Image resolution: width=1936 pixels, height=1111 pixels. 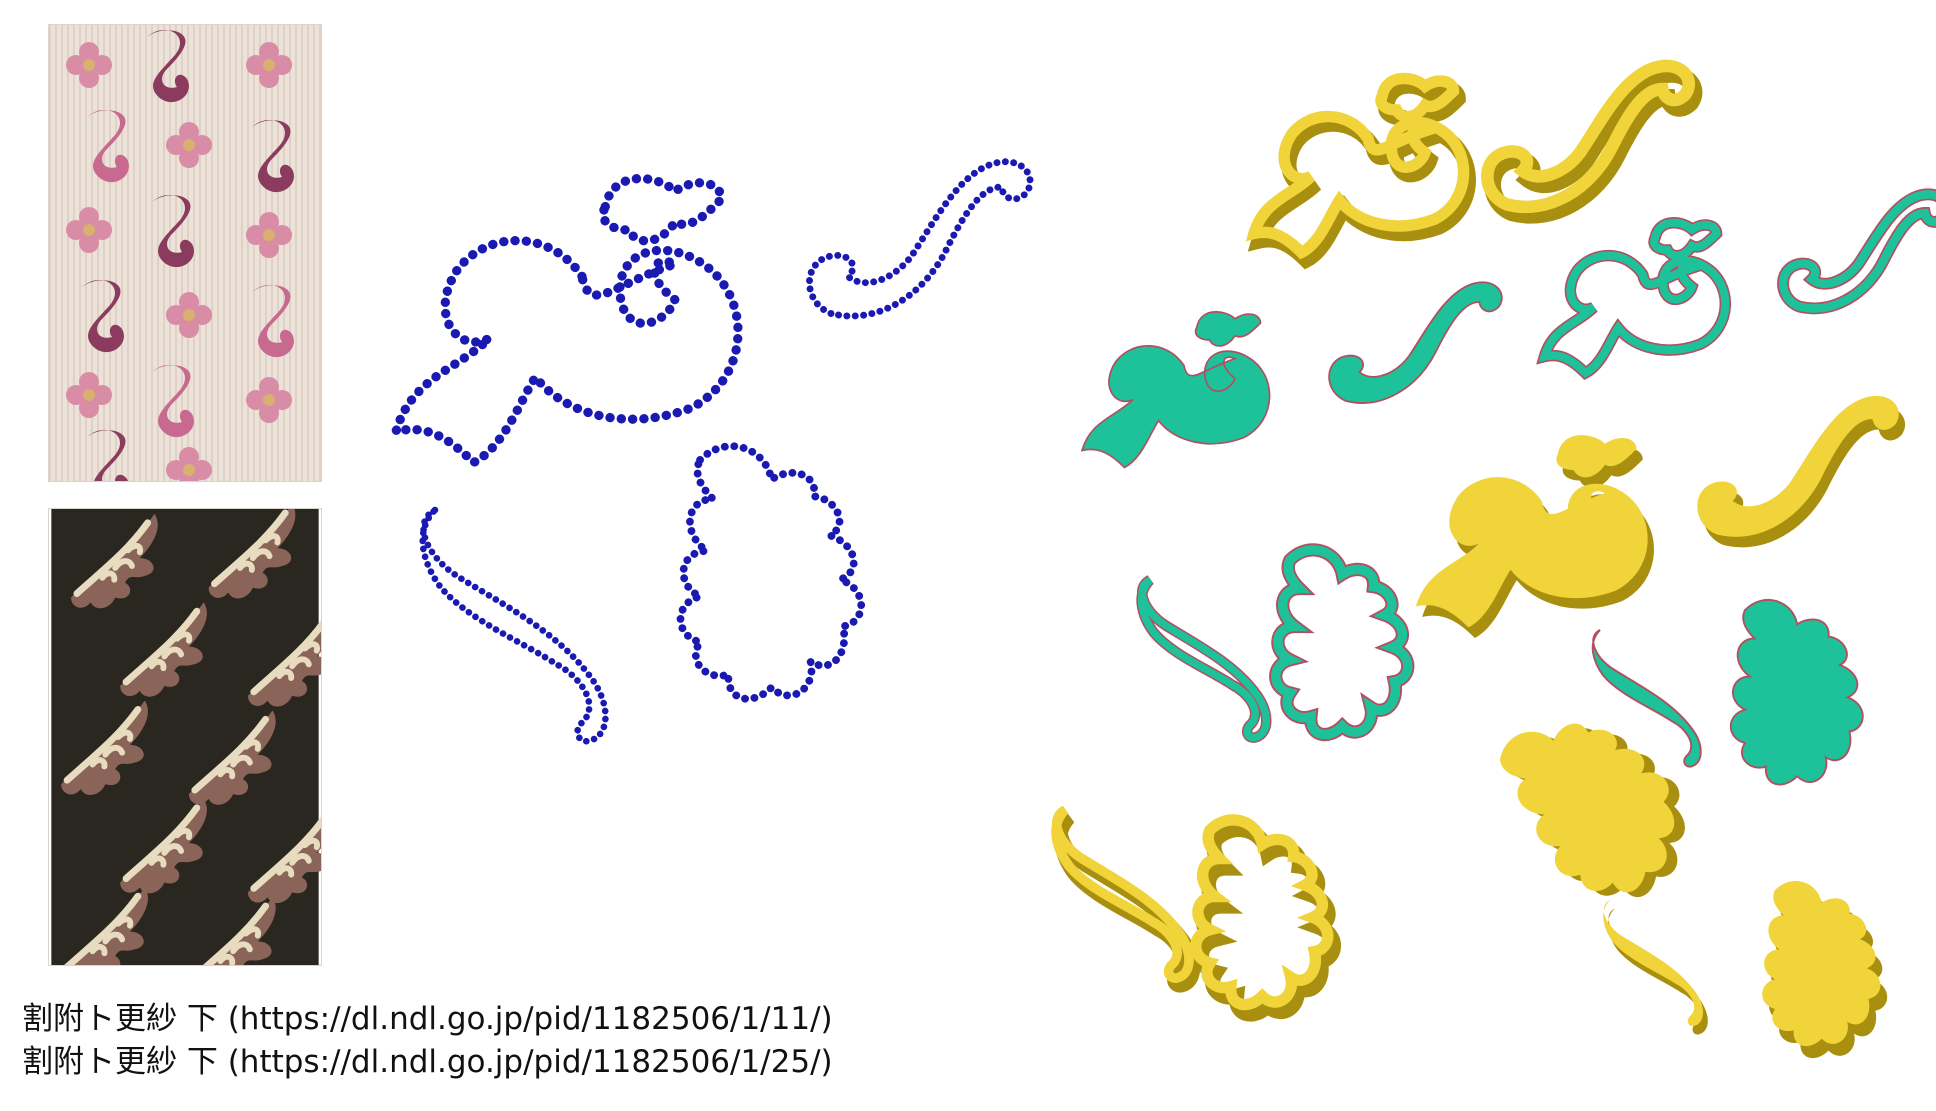 What do you see at coordinates (1125, 898) in the screenshot?
I see `gold-hollow-long-tail` at bounding box center [1125, 898].